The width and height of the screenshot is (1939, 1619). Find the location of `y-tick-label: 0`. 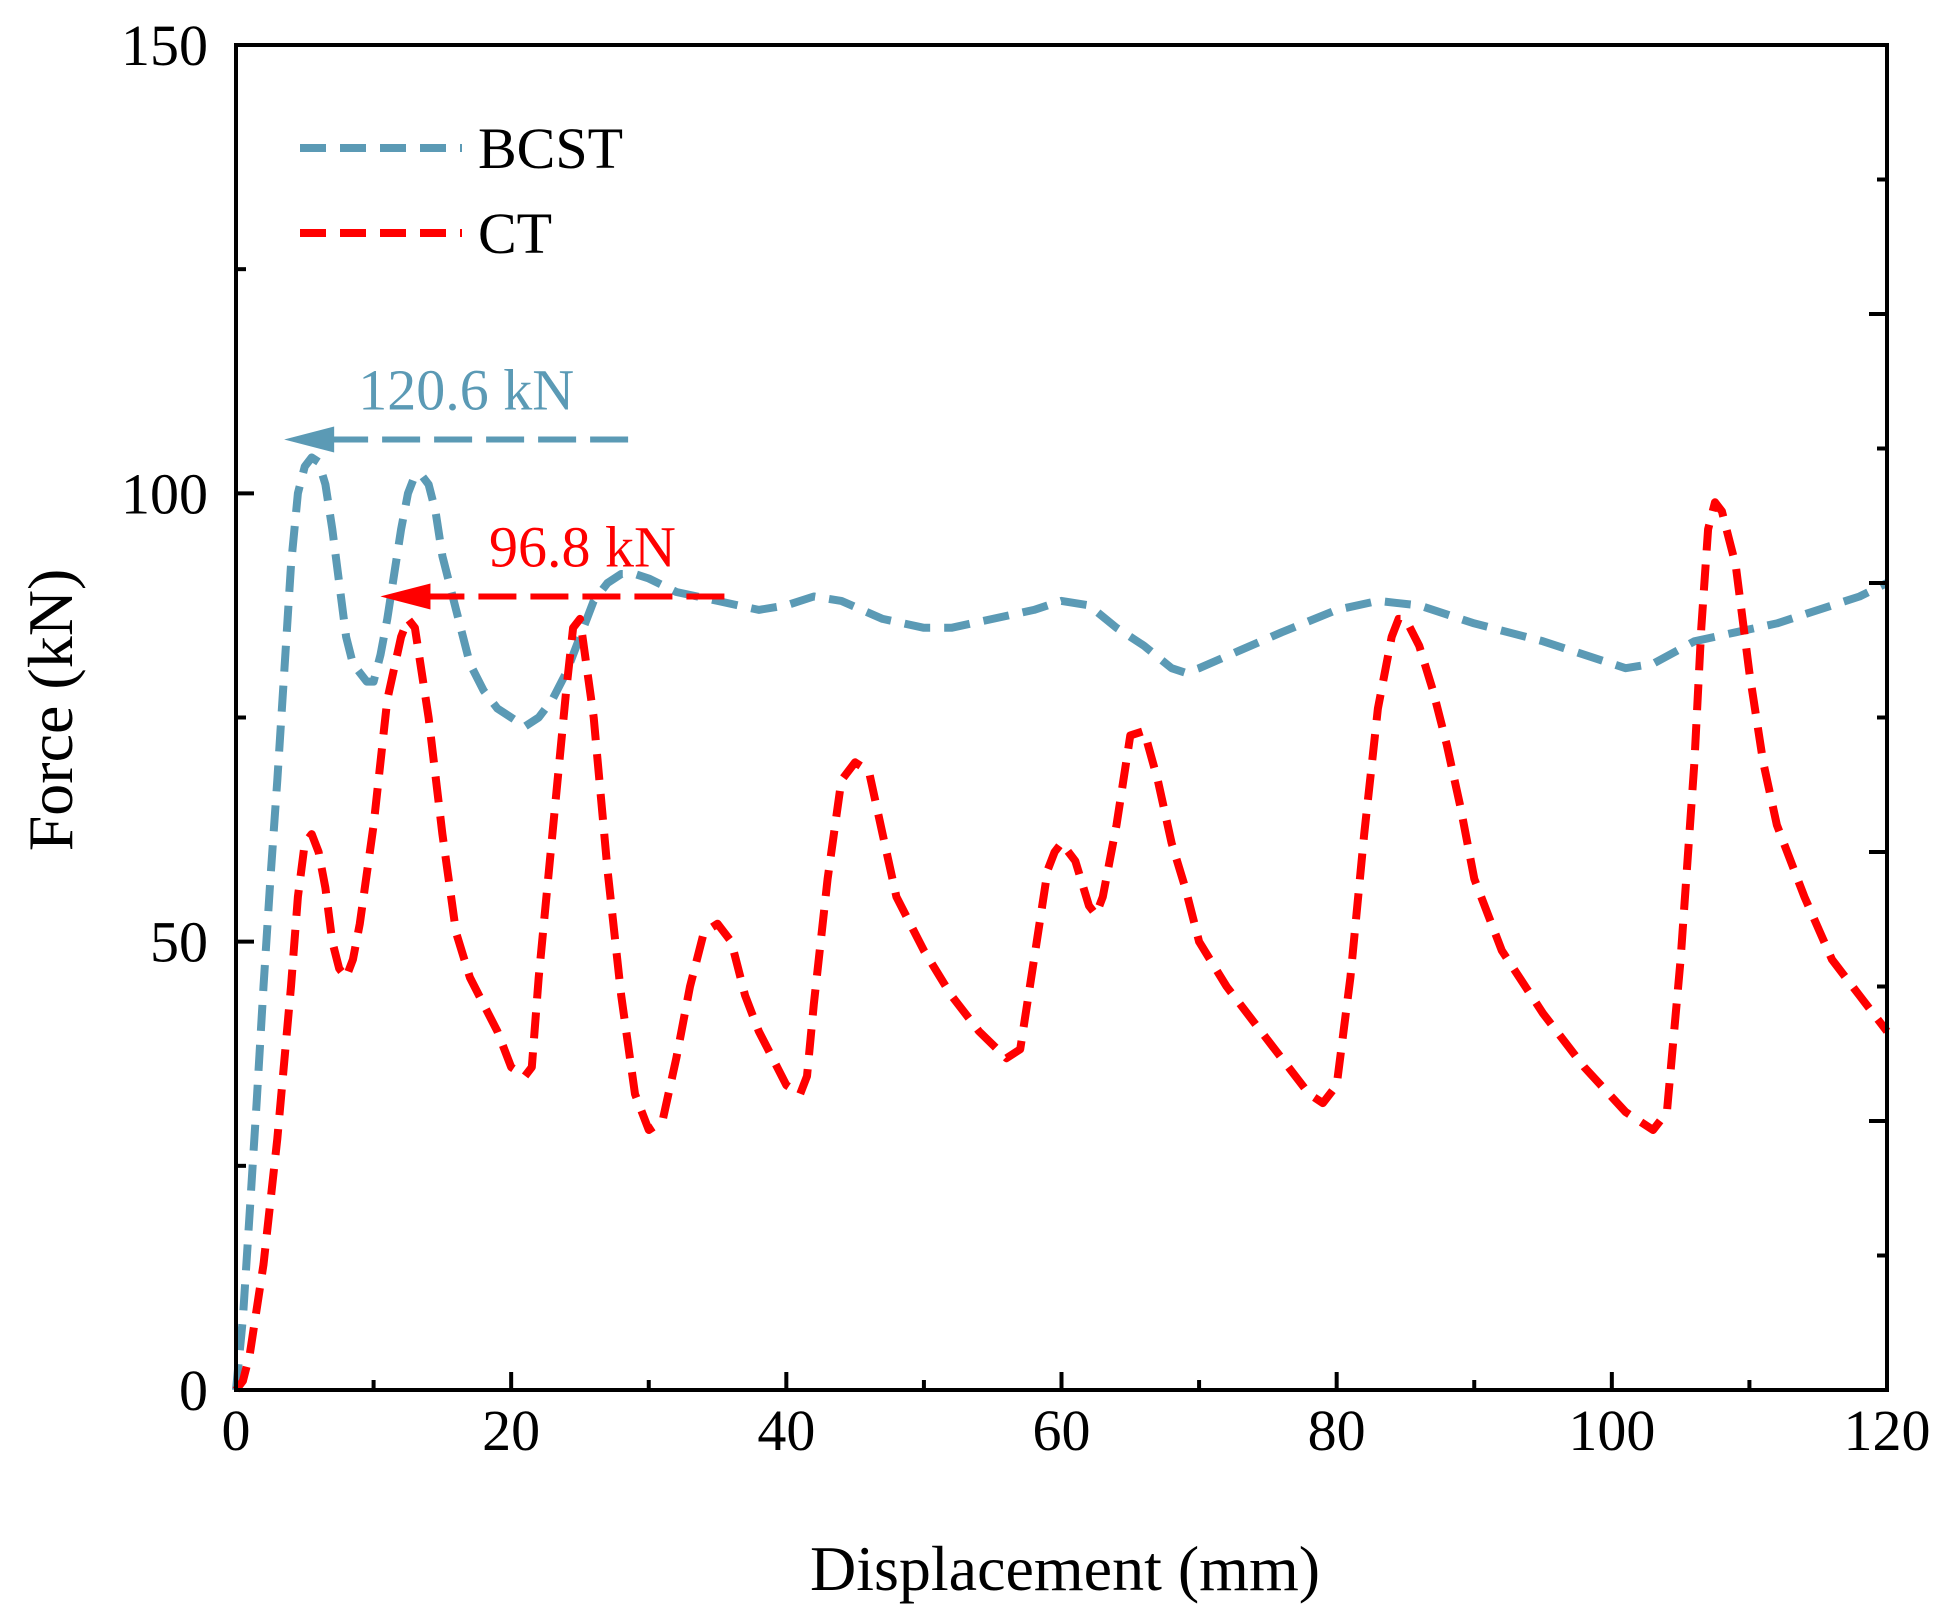

y-tick-label: 0 is located at coordinates (193, 1390).